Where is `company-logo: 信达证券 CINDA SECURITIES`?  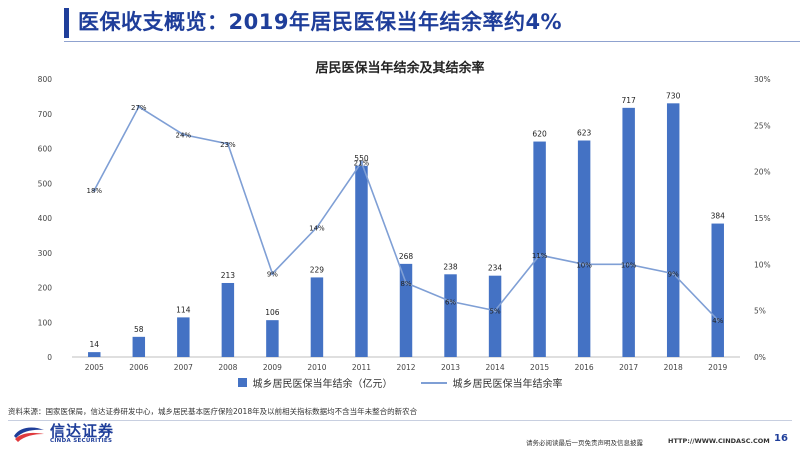
company-logo: 信达证券 CINDA SECURITIES is located at coordinates (63, 434).